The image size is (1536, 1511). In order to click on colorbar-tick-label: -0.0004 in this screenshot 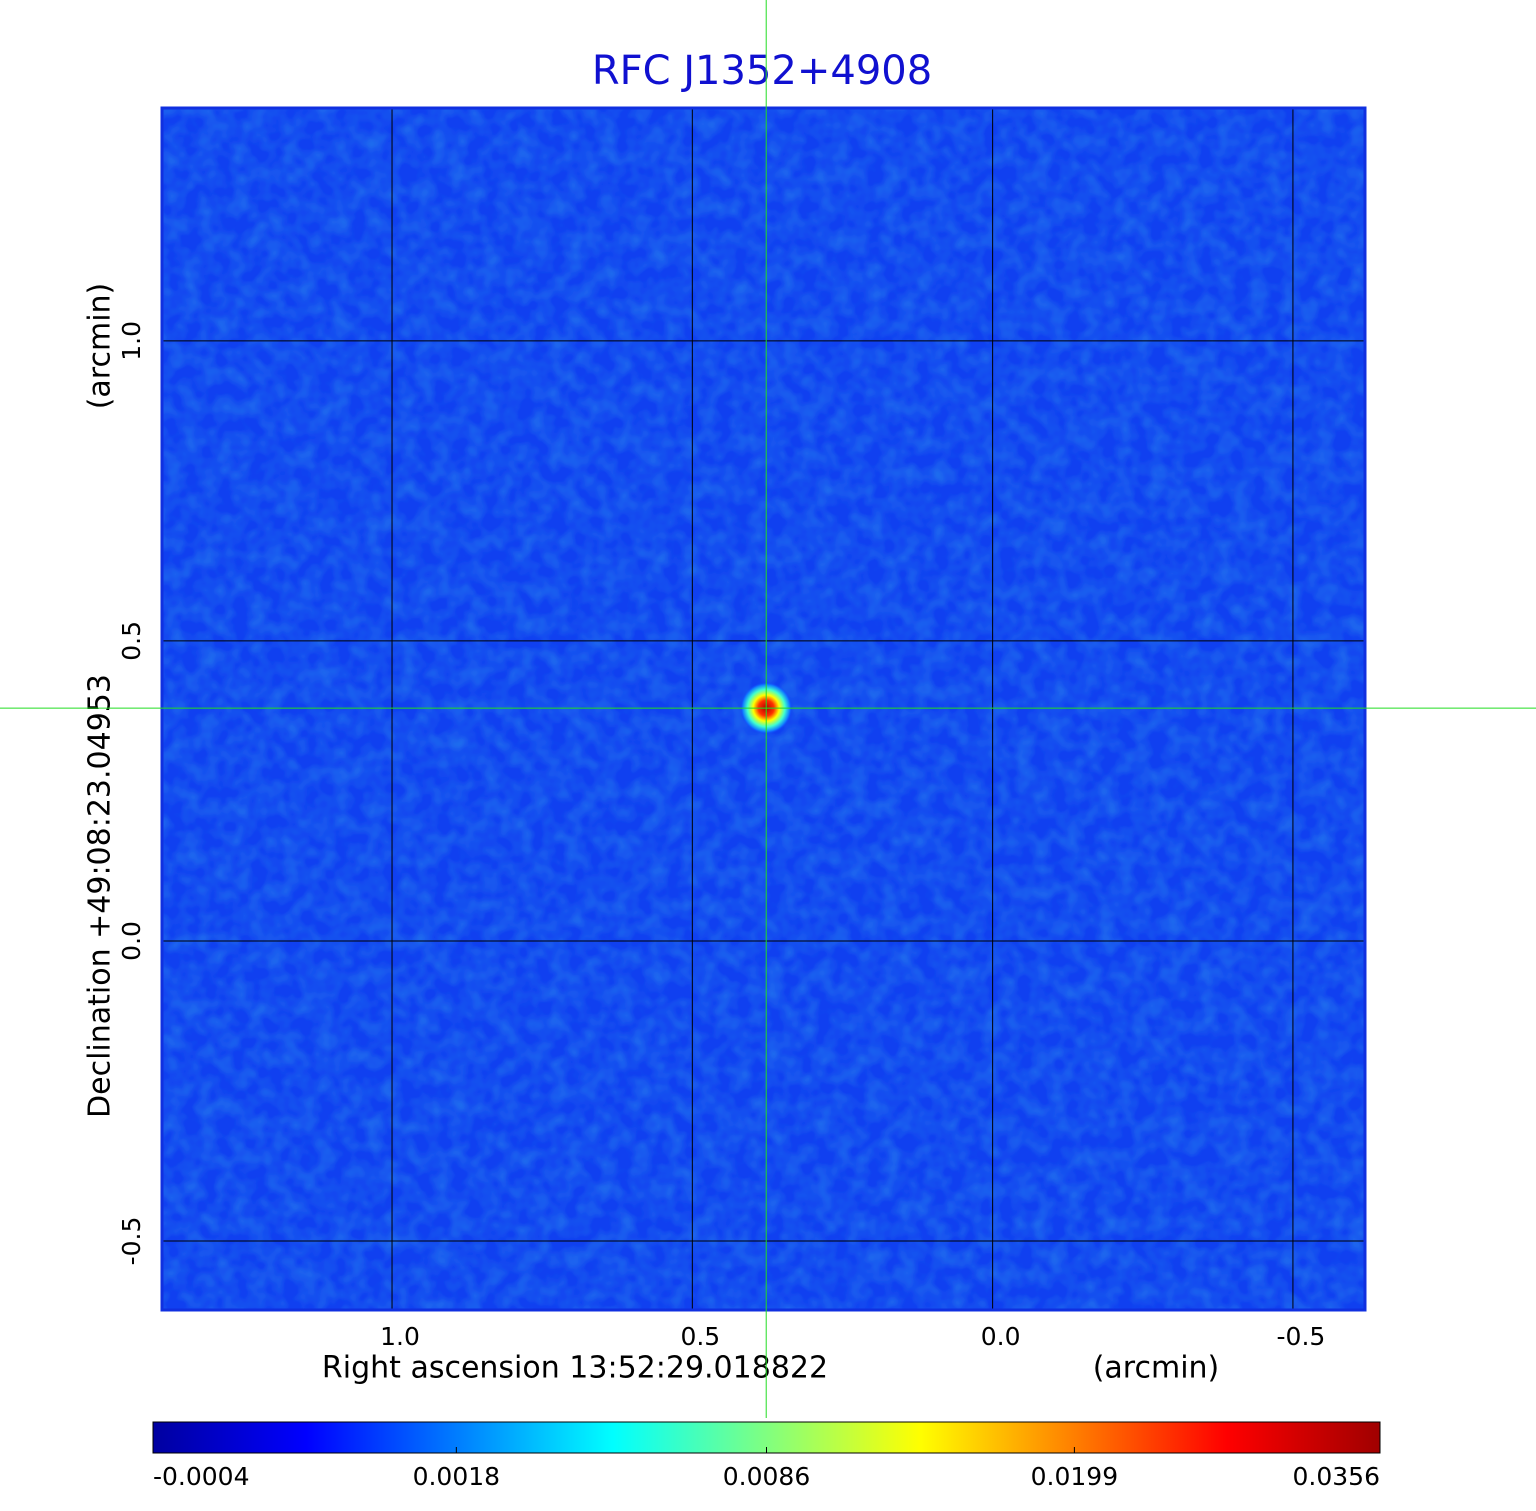, I will do `click(201, 1476)`.